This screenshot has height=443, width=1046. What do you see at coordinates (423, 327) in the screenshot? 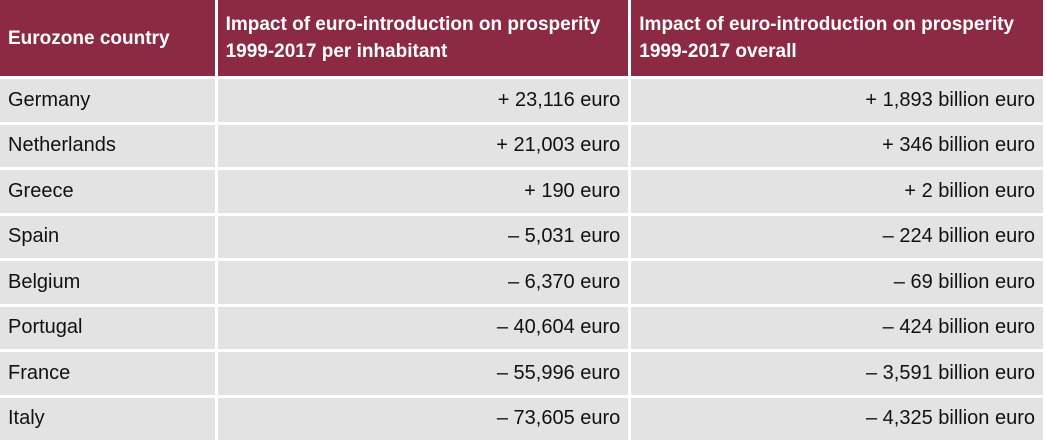
I see `per-inhabitant-cell: – 40,604 euro` at bounding box center [423, 327].